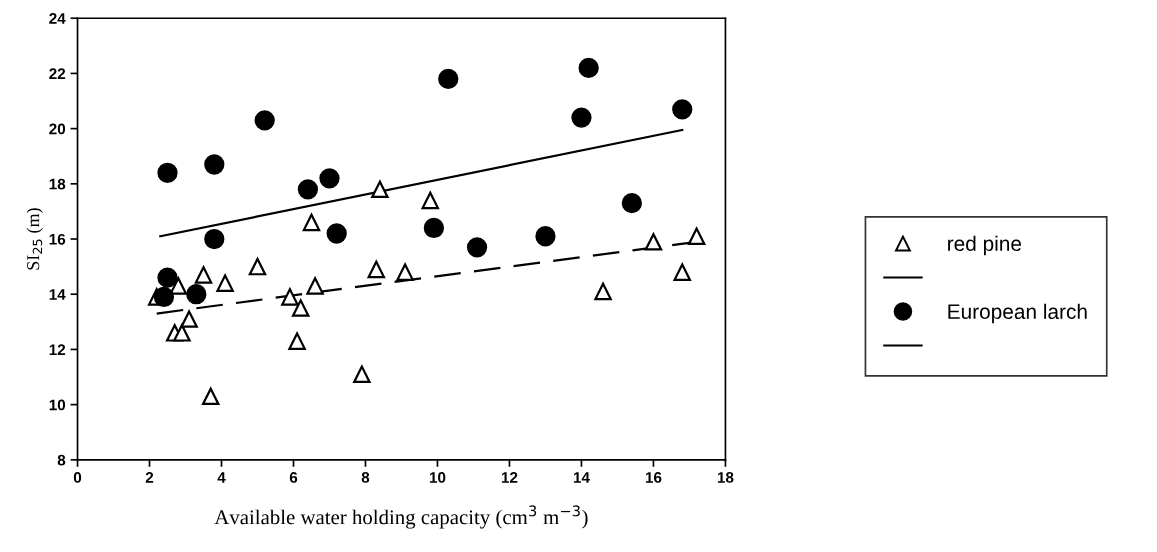 The height and width of the screenshot is (552, 1157). I want to click on y-tick-label: 24, so click(57, 18).